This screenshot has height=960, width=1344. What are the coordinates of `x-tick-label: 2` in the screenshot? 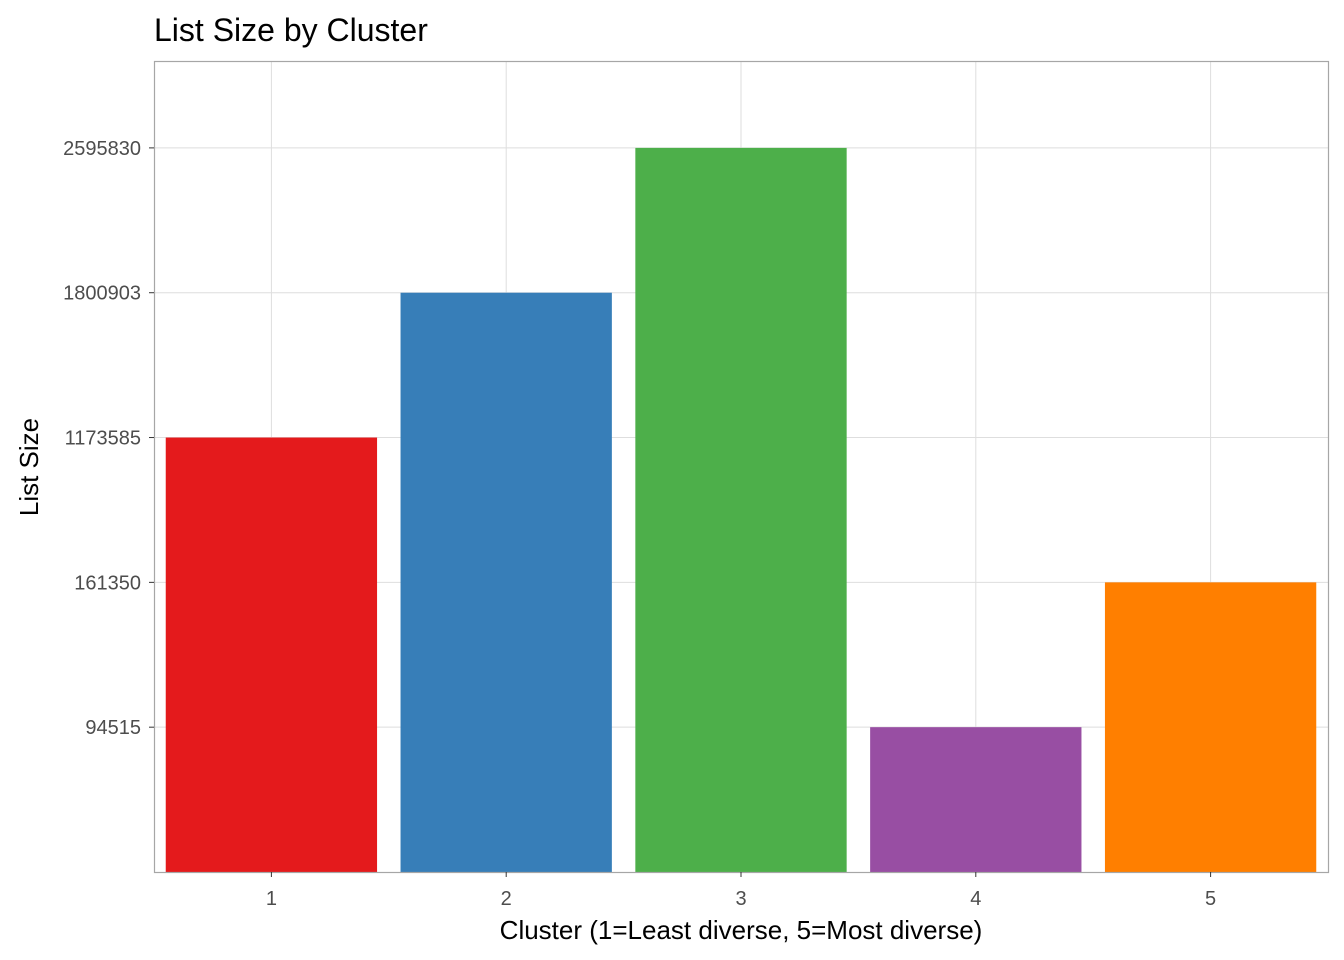 It's located at (506, 899).